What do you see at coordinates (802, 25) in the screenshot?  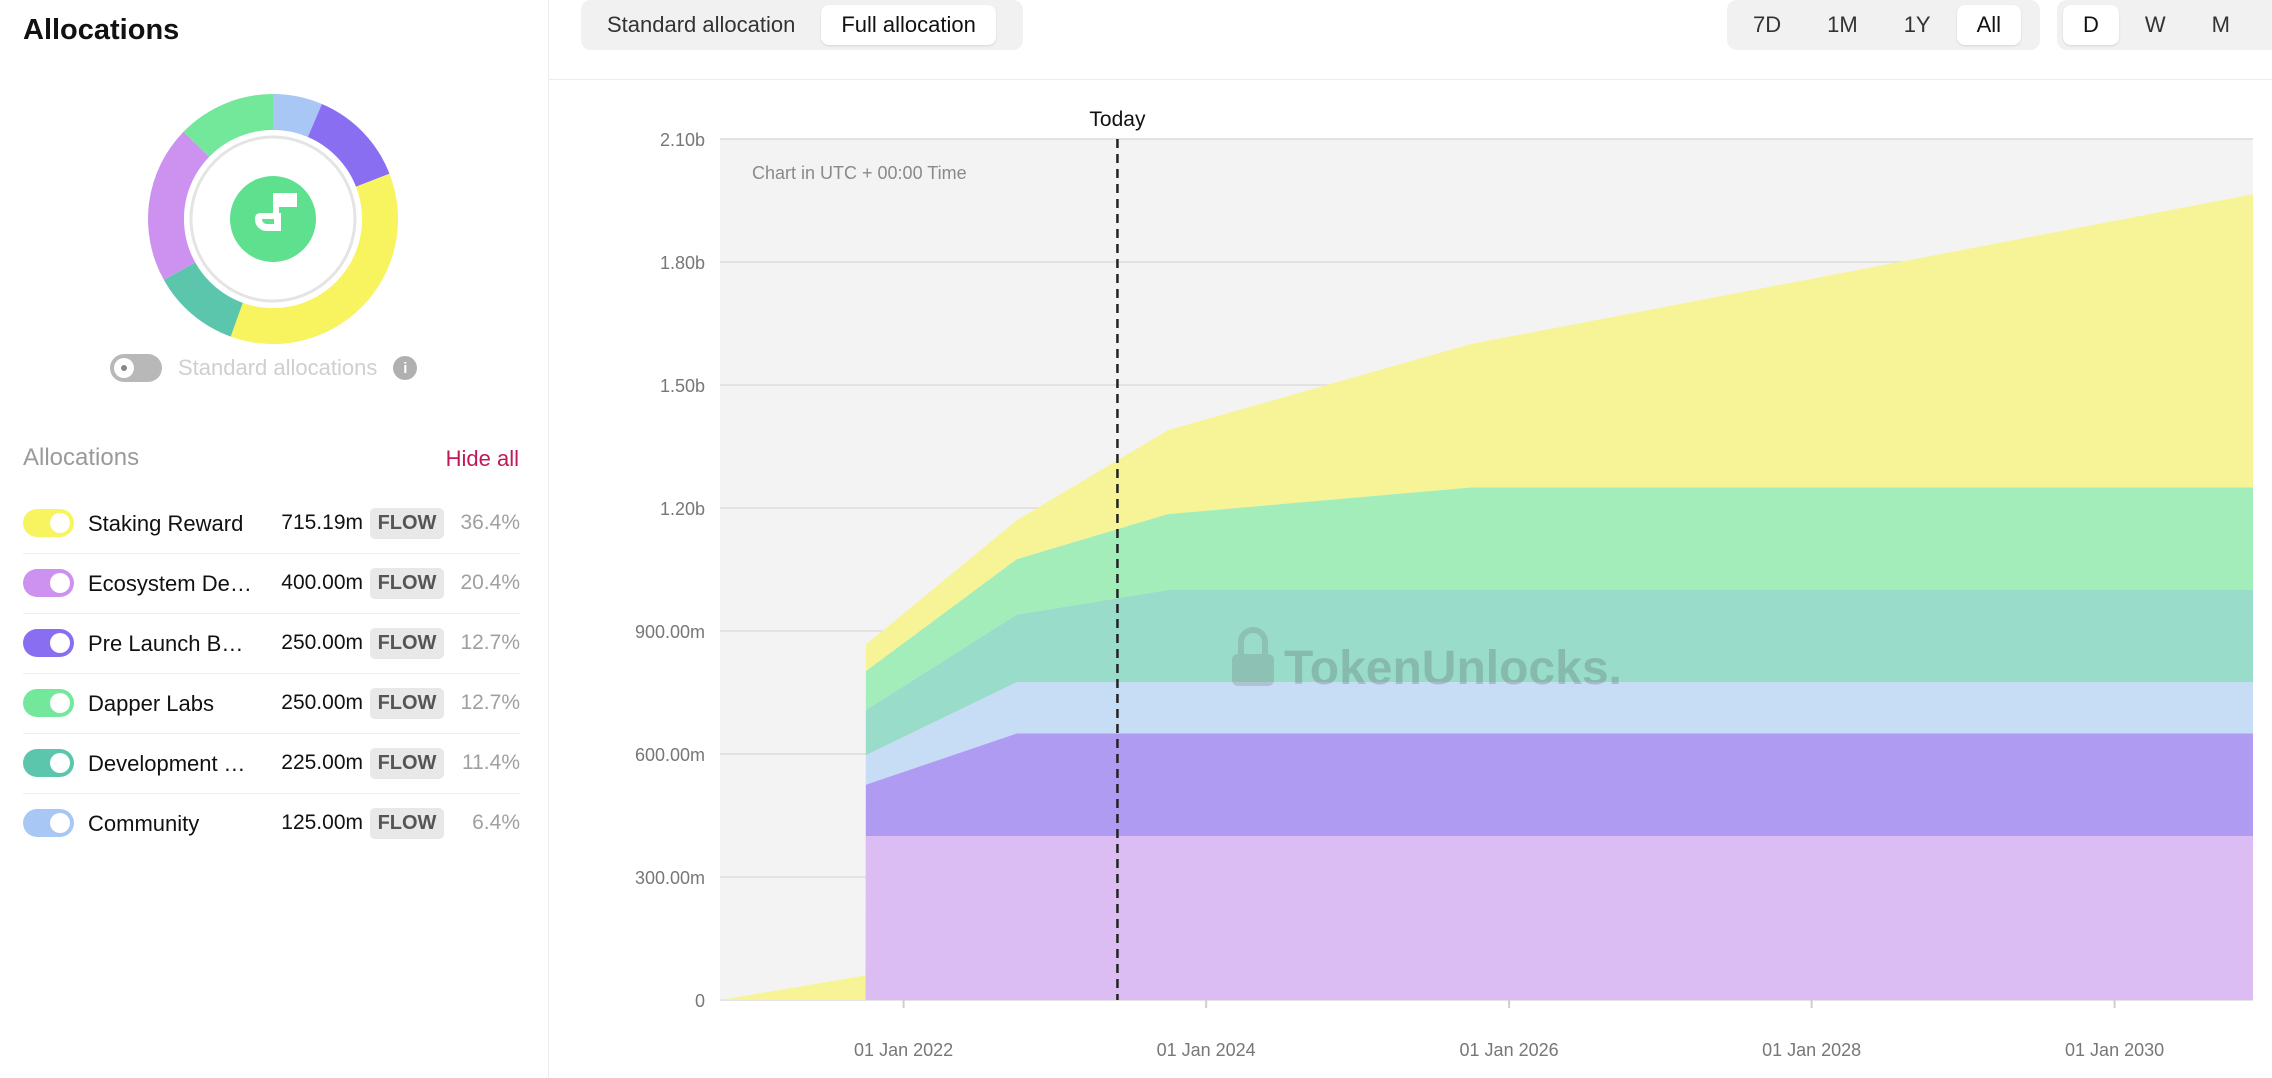 I see `allocation-type-tabs: Standard allocation Full allocation` at bounding box center [802, 25].